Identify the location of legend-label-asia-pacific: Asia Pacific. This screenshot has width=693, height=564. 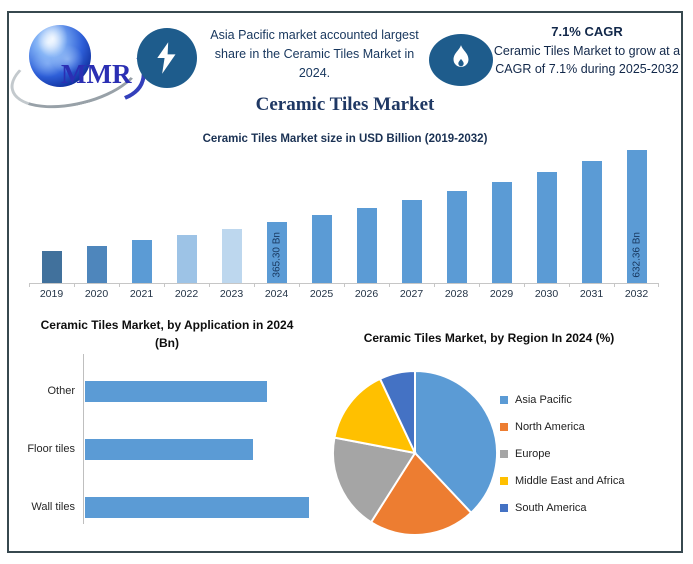
(543, 399).